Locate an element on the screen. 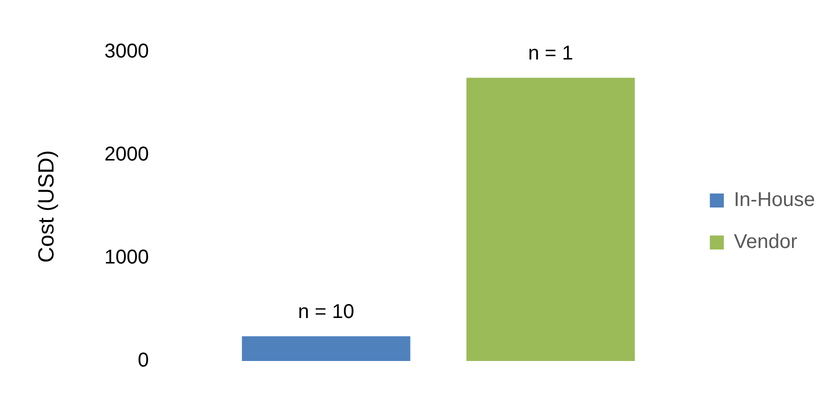 The width and height of the screenshot is (835, 413). legend-label: In-House is located at coordinates (775, 200).